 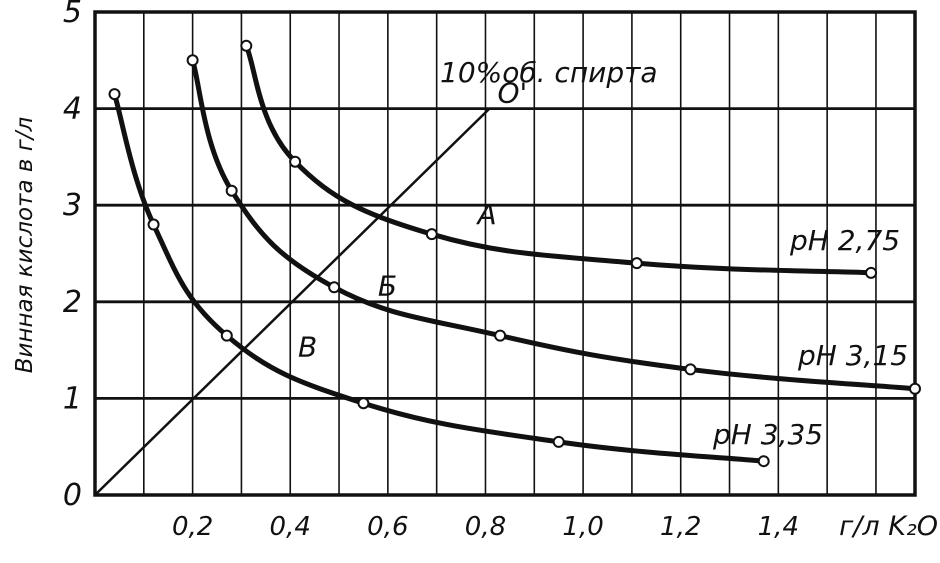 What do you see at coordinates (25, 244) in the screenshot?
I see `y-axis-label: Винная кислота в г/л` at bounding box center [25, 244].